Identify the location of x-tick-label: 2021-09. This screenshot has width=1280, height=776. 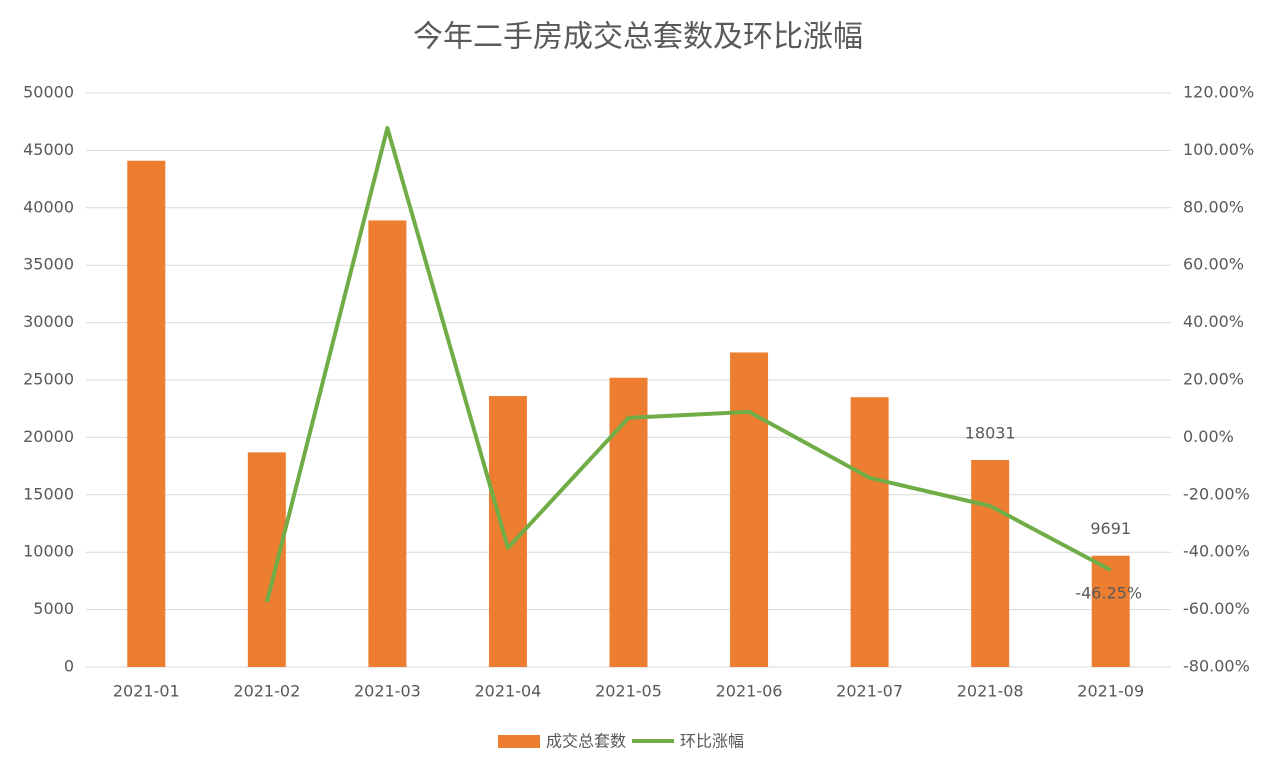
(1110, 691).